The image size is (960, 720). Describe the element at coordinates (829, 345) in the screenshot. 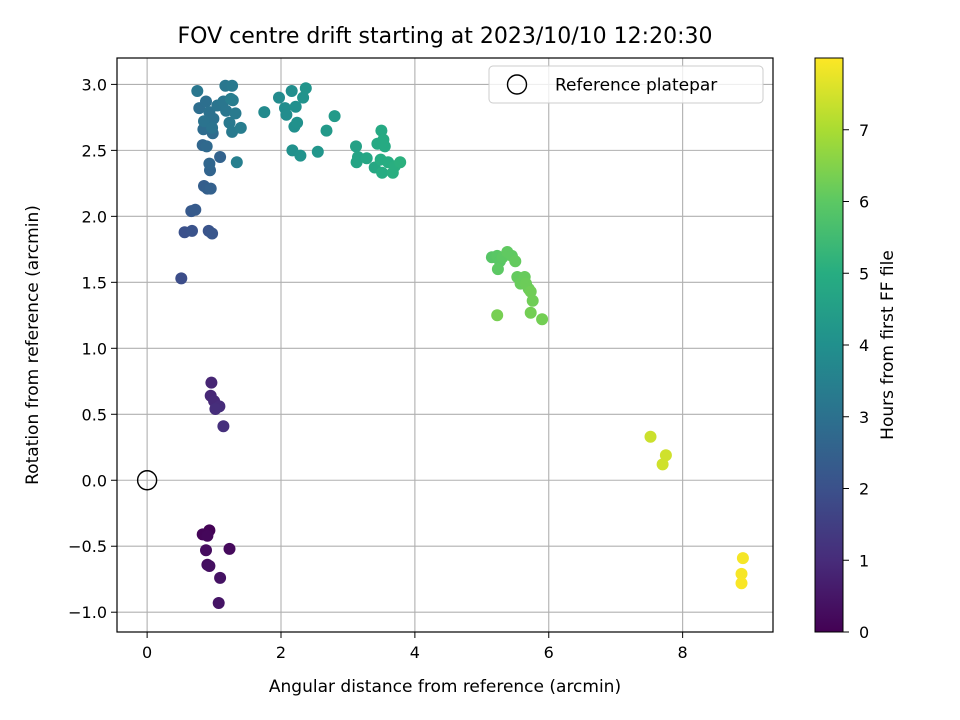

I see `colorbar` at that location.